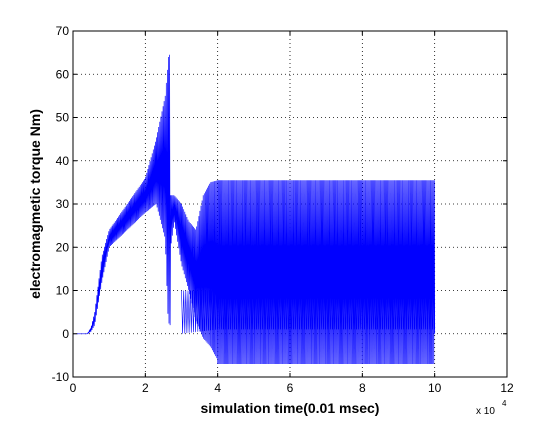  What do you see at coordinates (290, 388) in the screenshot?
I see `x-tick-label: 6` at bounding box center [290, 388].